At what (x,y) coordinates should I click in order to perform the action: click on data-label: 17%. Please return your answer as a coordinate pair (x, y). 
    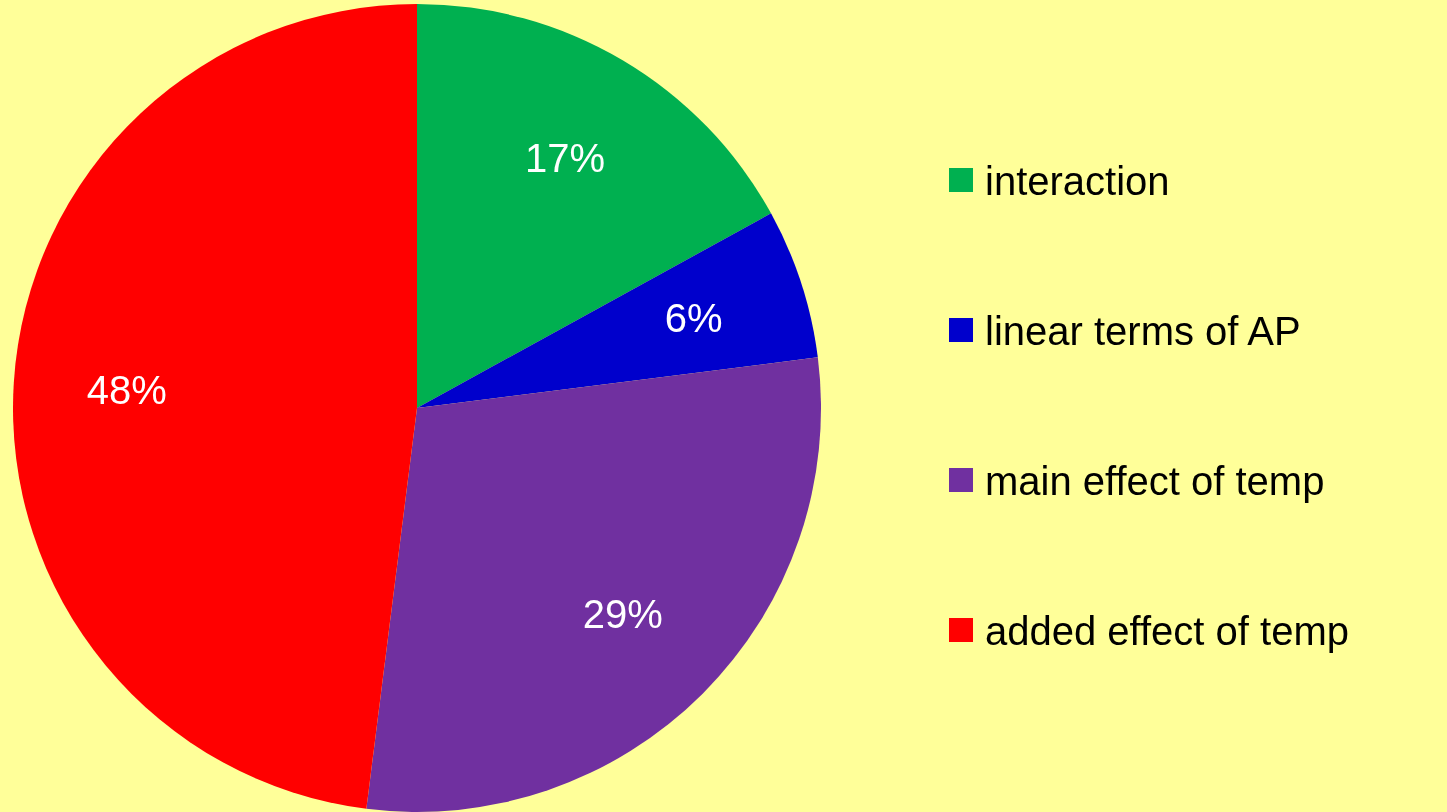
    Looking at the image, I should click on (565, 157).